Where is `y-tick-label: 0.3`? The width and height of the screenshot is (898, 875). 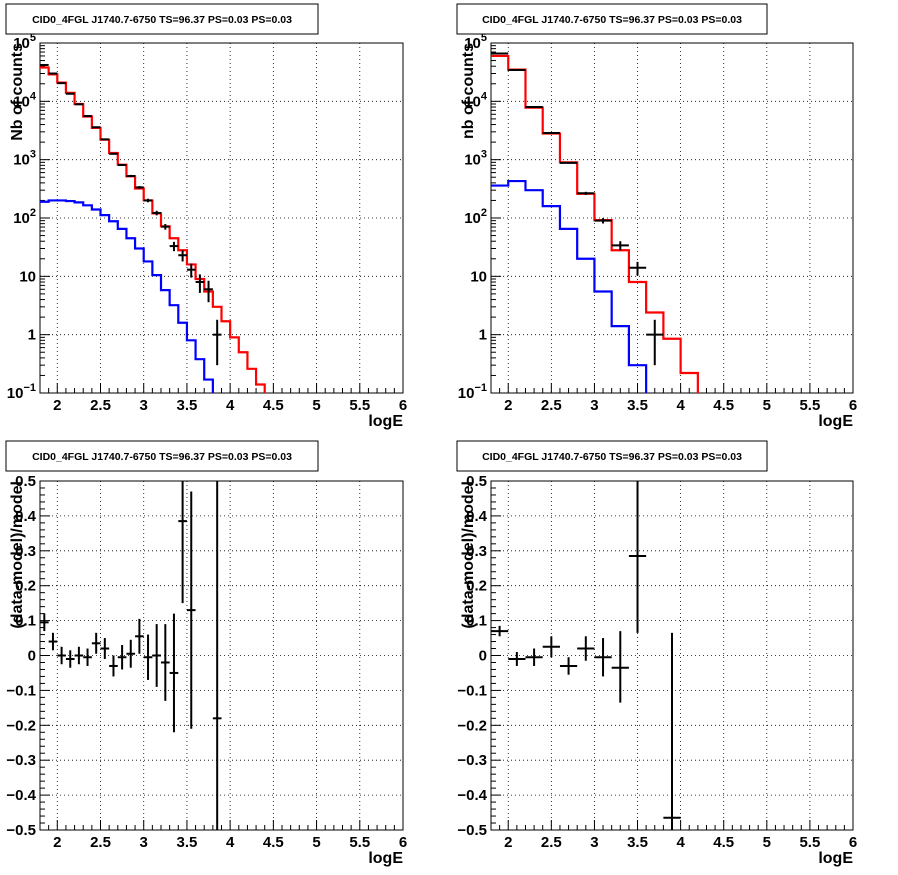
y-tick-label: 0.3 is located at coordinates (476, 551).